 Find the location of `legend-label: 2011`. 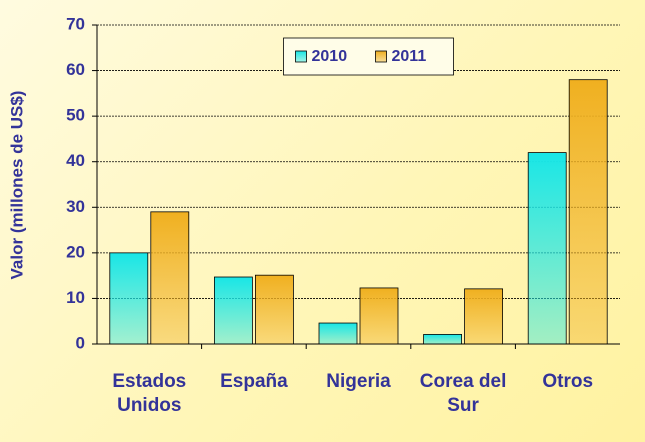

legend-label: 2011 is located at coordinates (409, 56).